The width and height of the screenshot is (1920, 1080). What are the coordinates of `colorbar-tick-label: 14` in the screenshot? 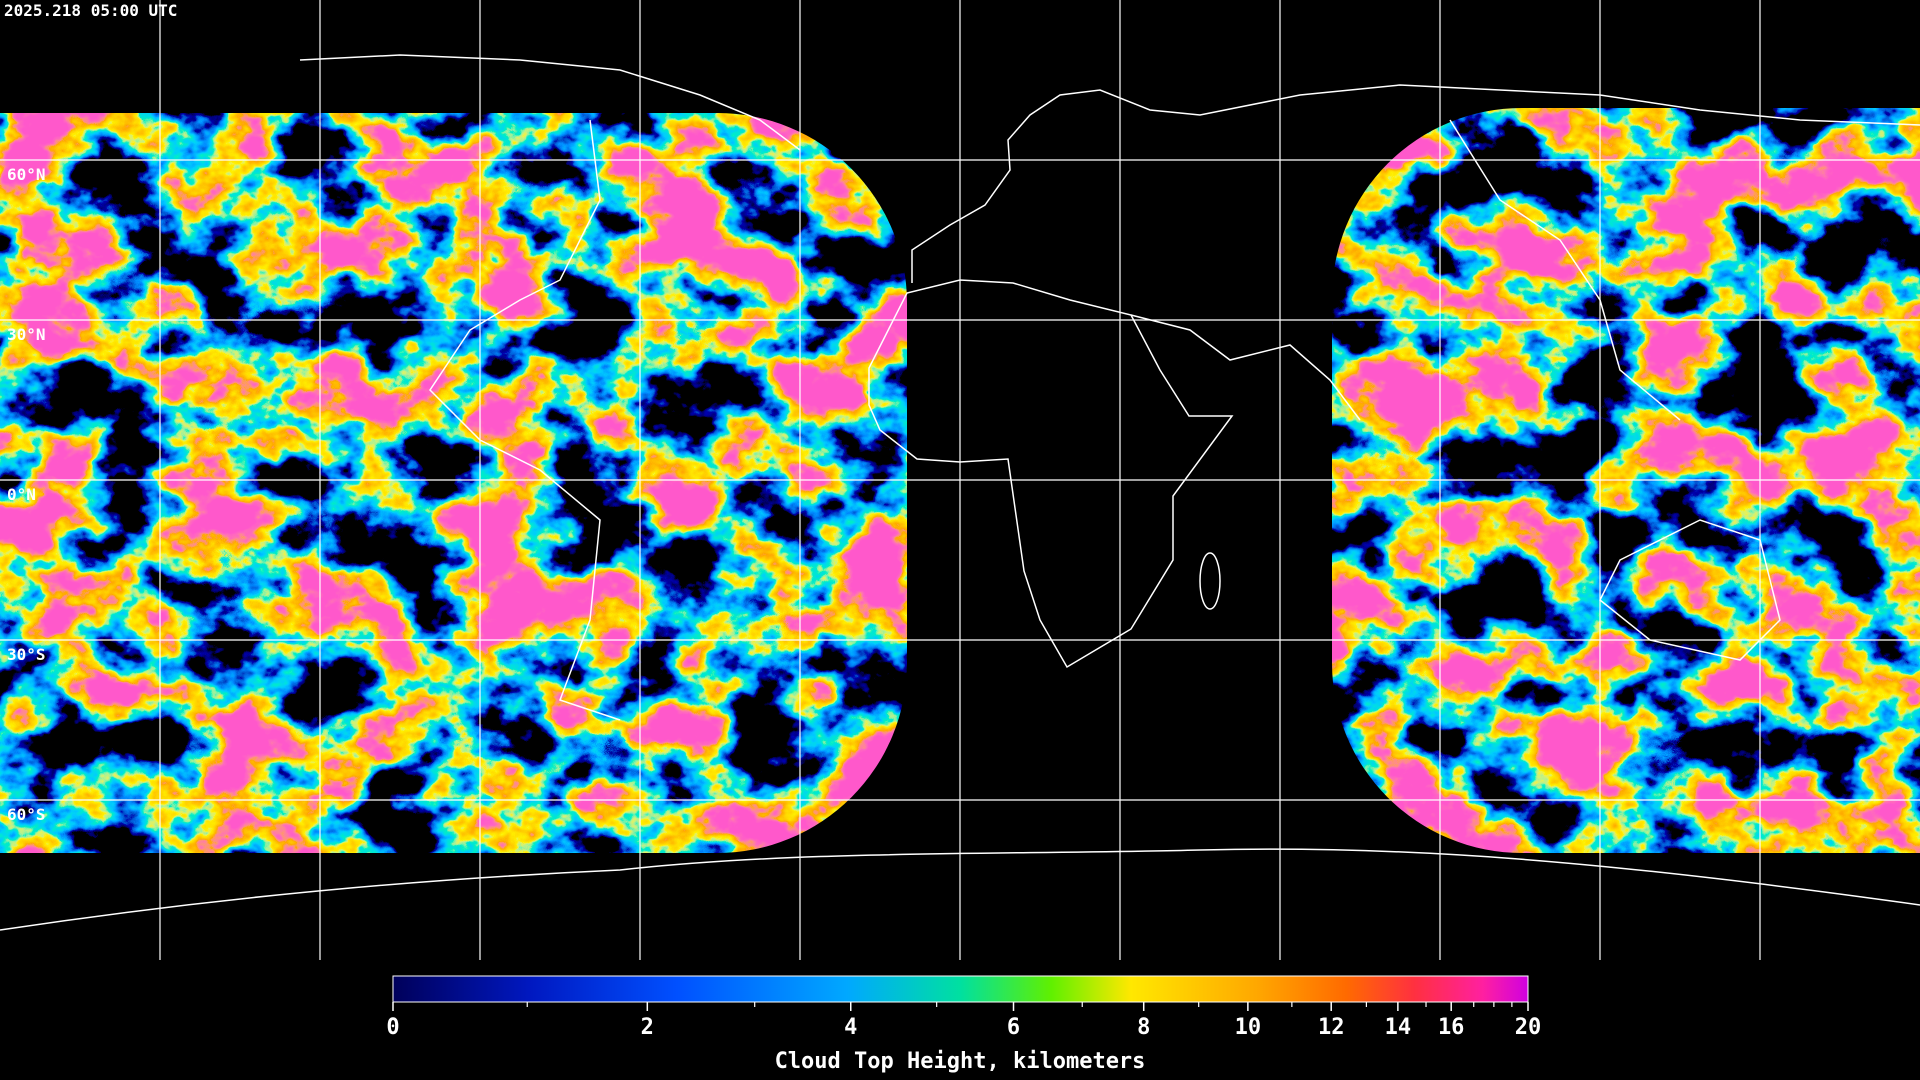 It's located at (1398, 1027).